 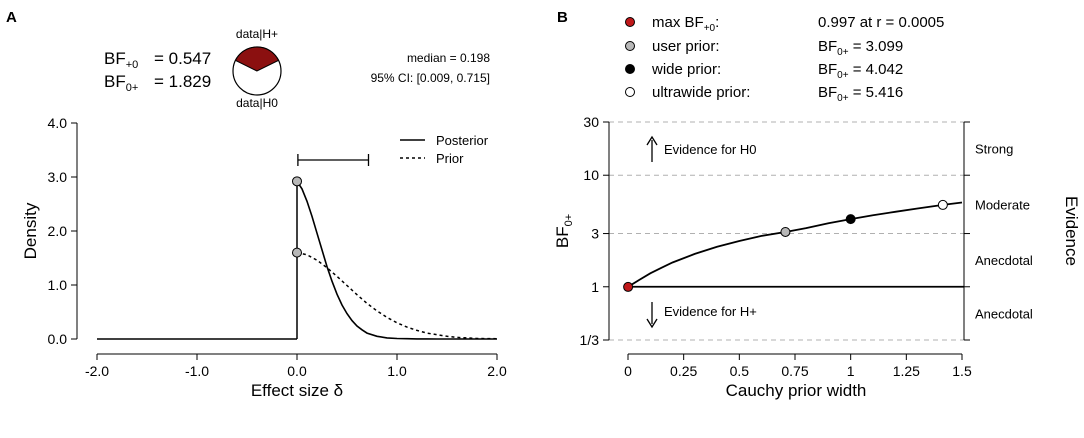 What do you see at coordinates (58, 339) in the screenshot?
I see `a-y-tick-label-0: 0.0` at bounding box center [58, 339].